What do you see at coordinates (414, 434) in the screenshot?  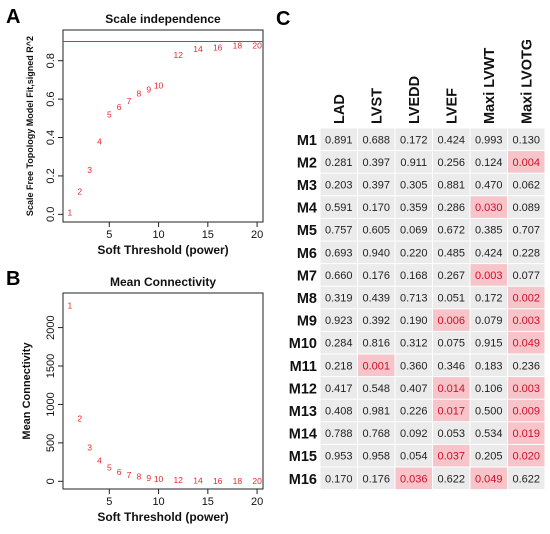 I see `cell-value: 0.092` at bounding box center [414, 434].